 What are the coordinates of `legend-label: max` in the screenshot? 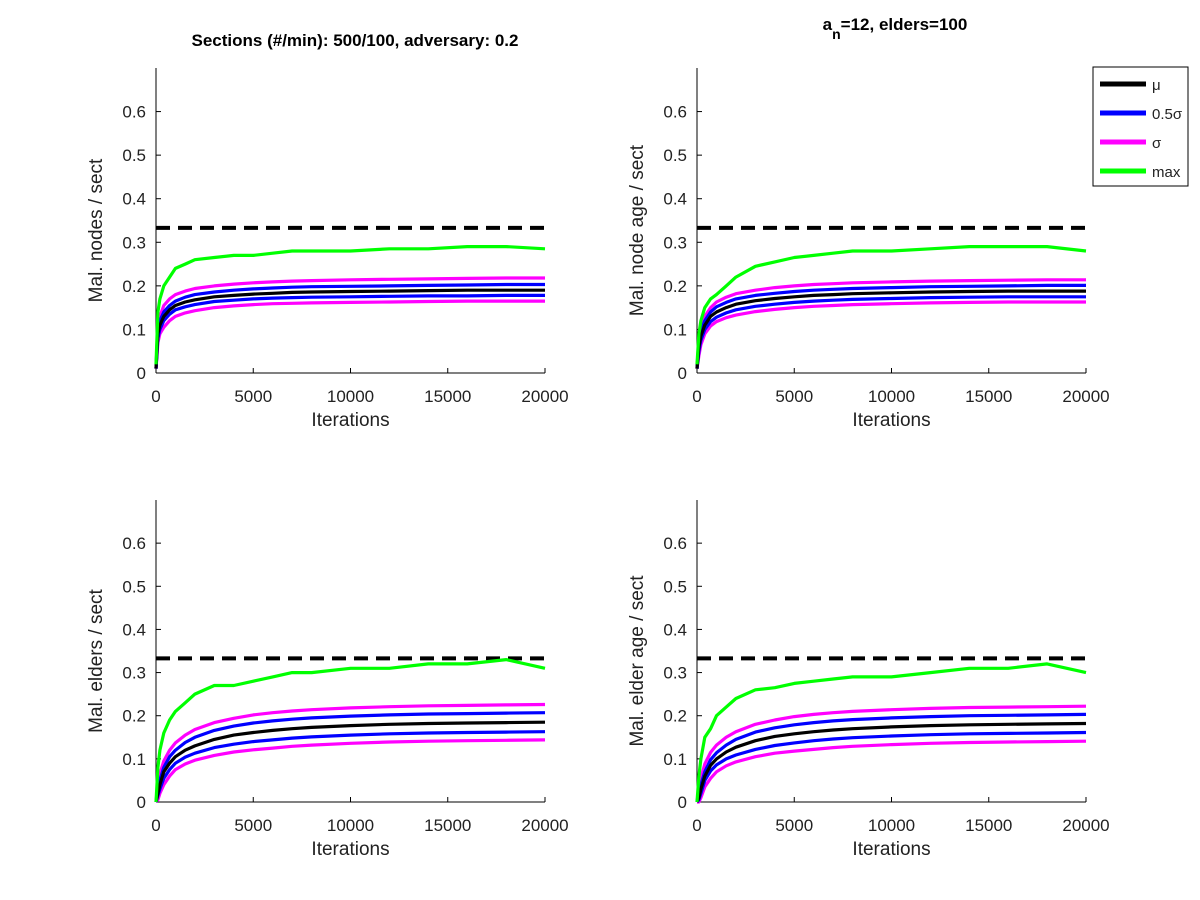 It's located at (1166, 172).